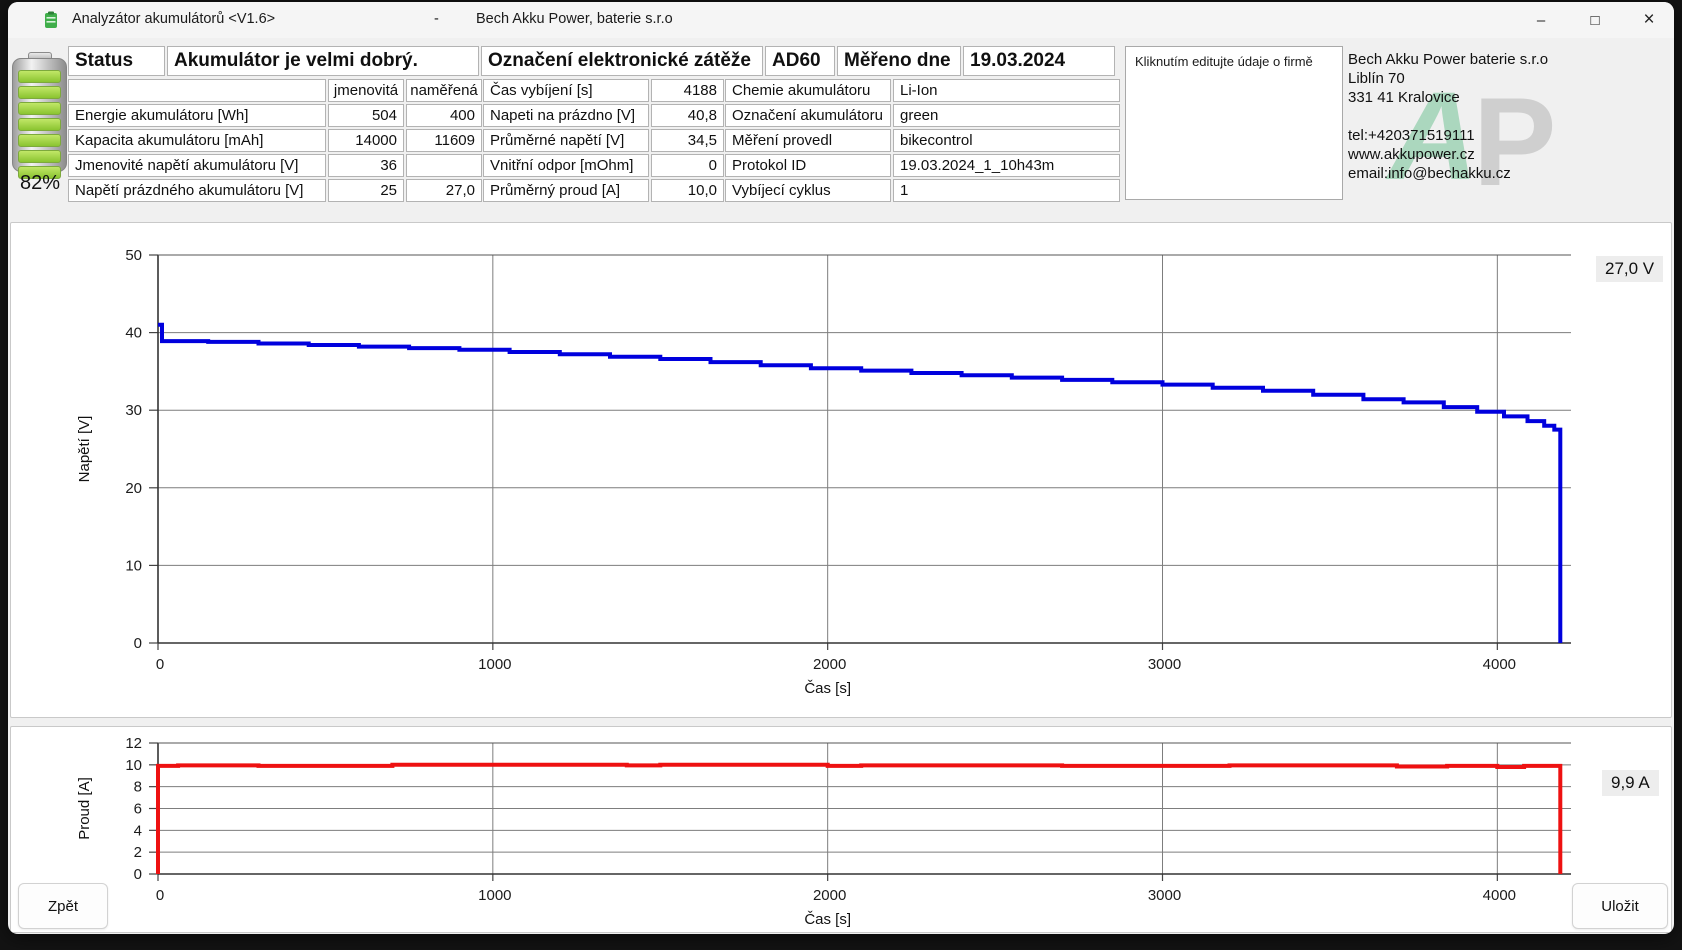 This screenshot has width=1682, height=950. What do you see at coordinates (1006, 190) in the screenshot?
I see `table-cell: 1` at bounding box center [1006, 190].